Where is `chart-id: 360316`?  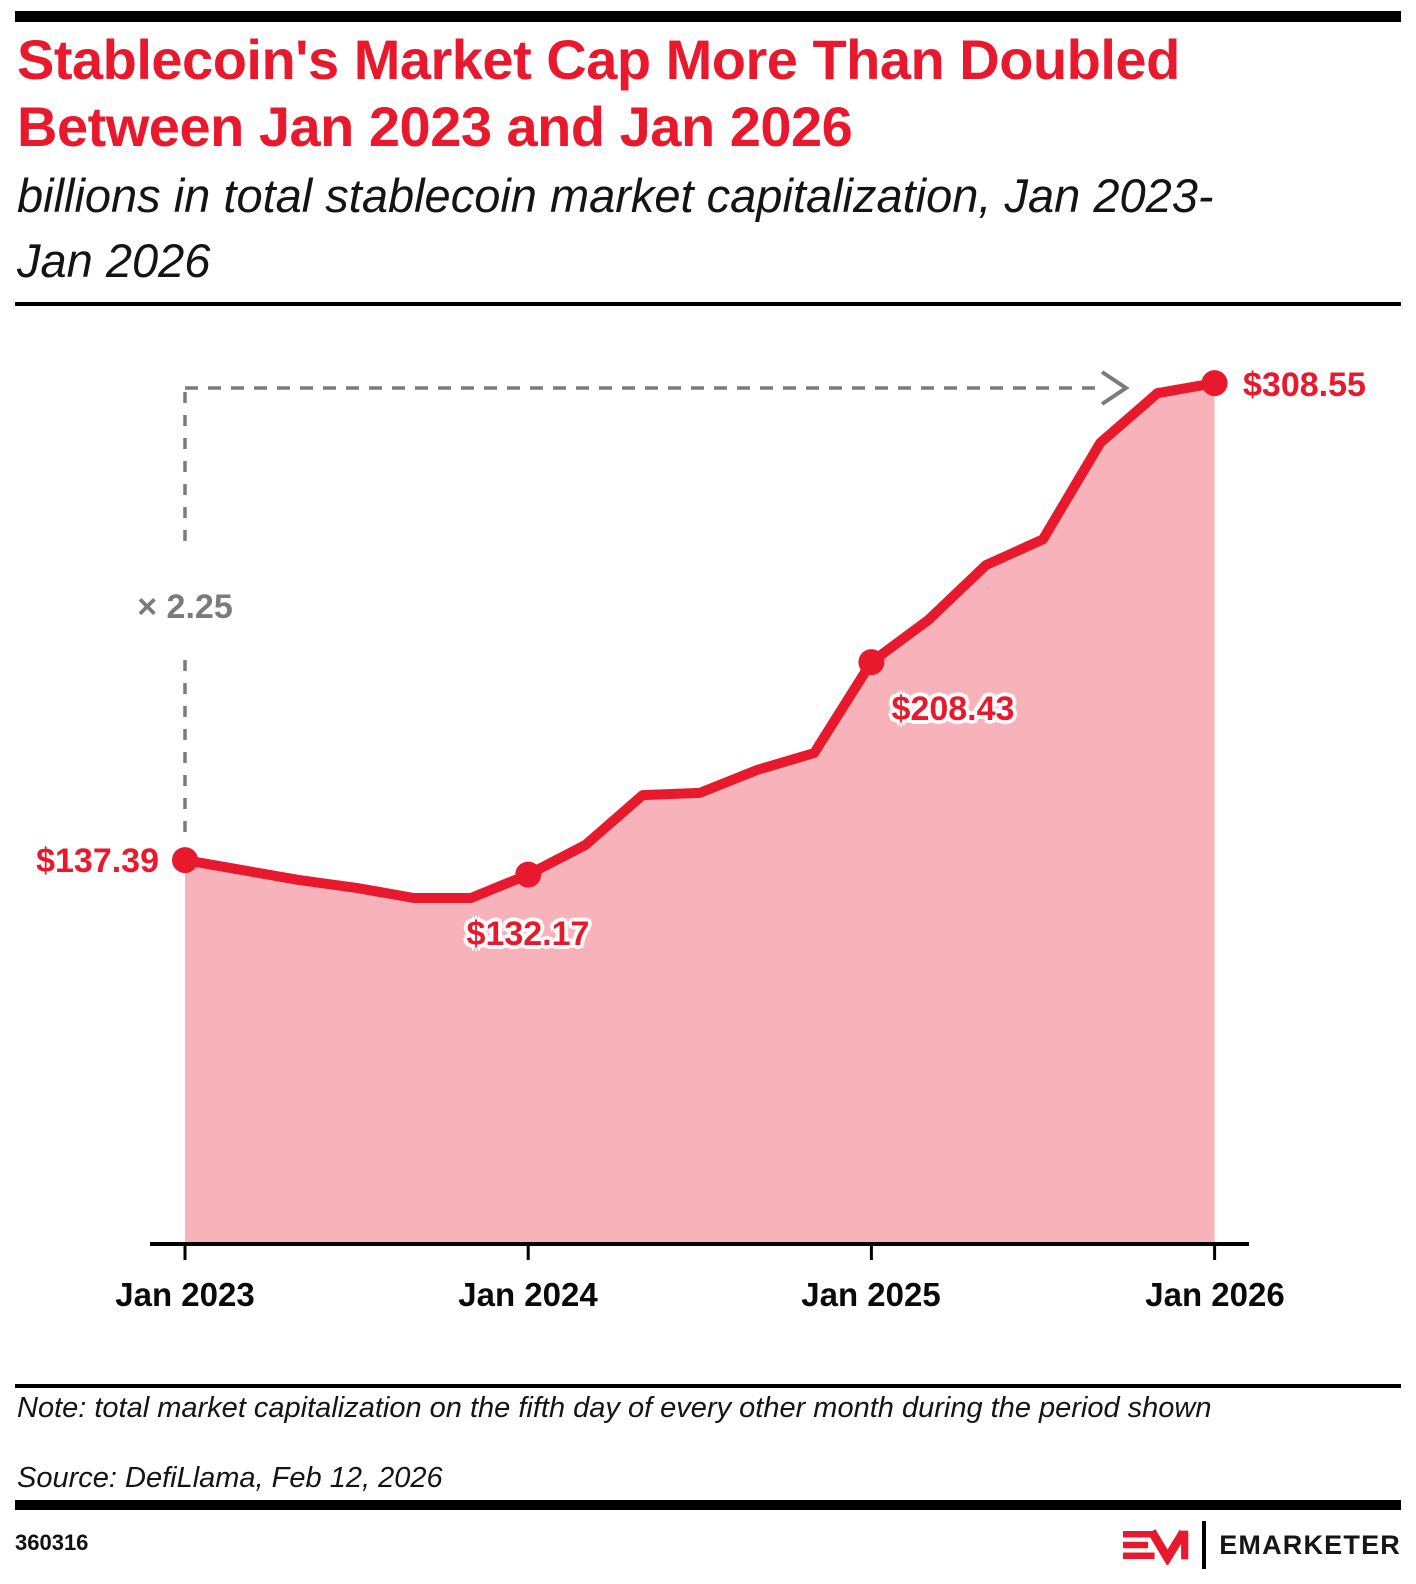 chart-id: 360316 is located at coordinates (52, 1542).